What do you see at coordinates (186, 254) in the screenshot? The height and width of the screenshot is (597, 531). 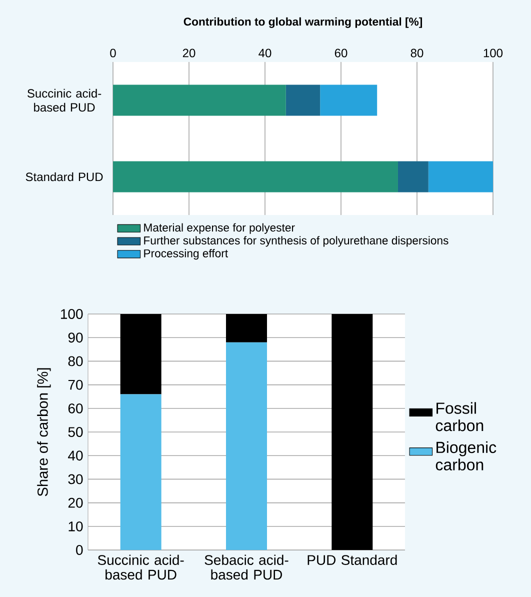 I see `legend-label: Processing effort` at bounding box center [186, 254].